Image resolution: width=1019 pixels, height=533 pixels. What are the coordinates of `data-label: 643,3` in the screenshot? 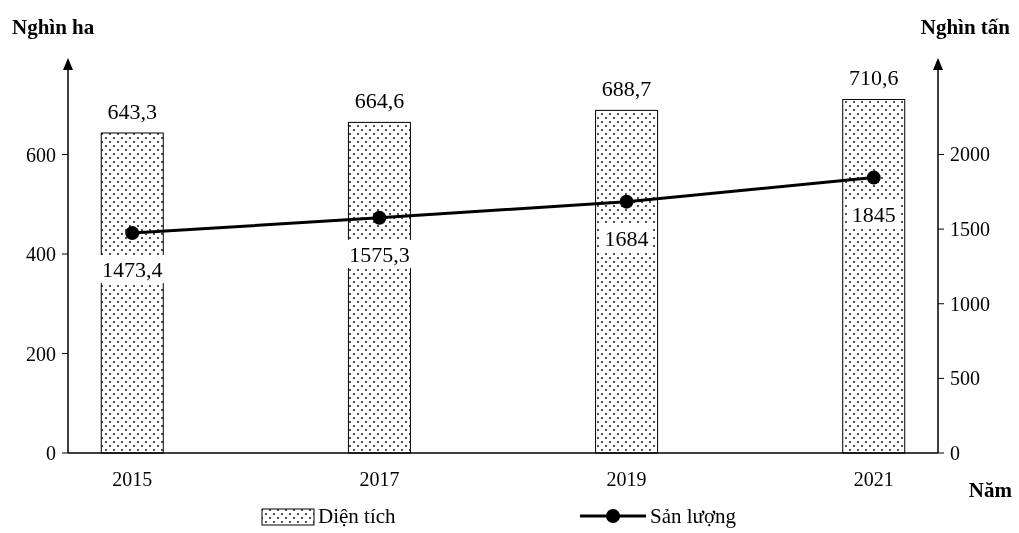 It's located at (132, 111).